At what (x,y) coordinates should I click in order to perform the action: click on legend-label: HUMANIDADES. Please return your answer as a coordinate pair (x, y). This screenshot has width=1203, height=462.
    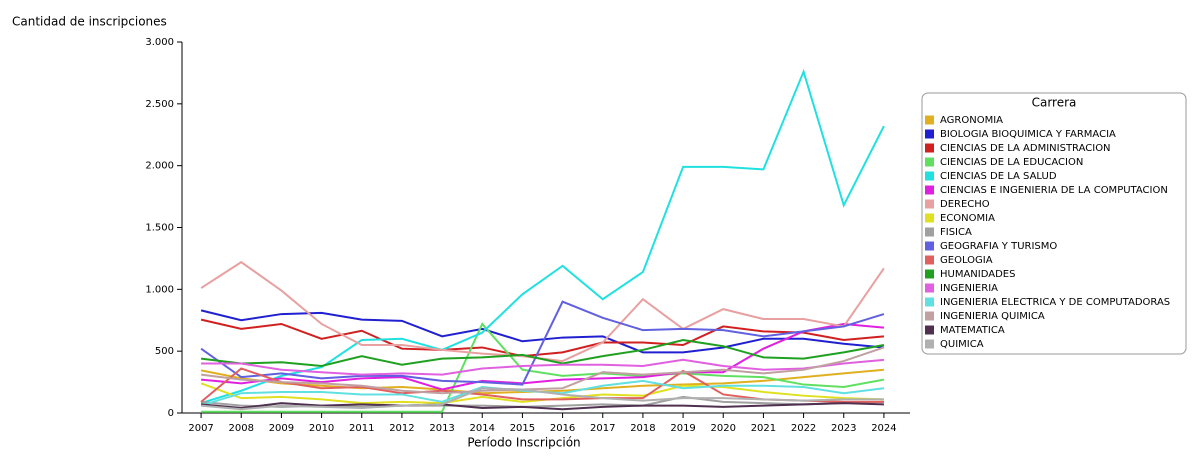
    Looking at the image, I should click on (977, 274).